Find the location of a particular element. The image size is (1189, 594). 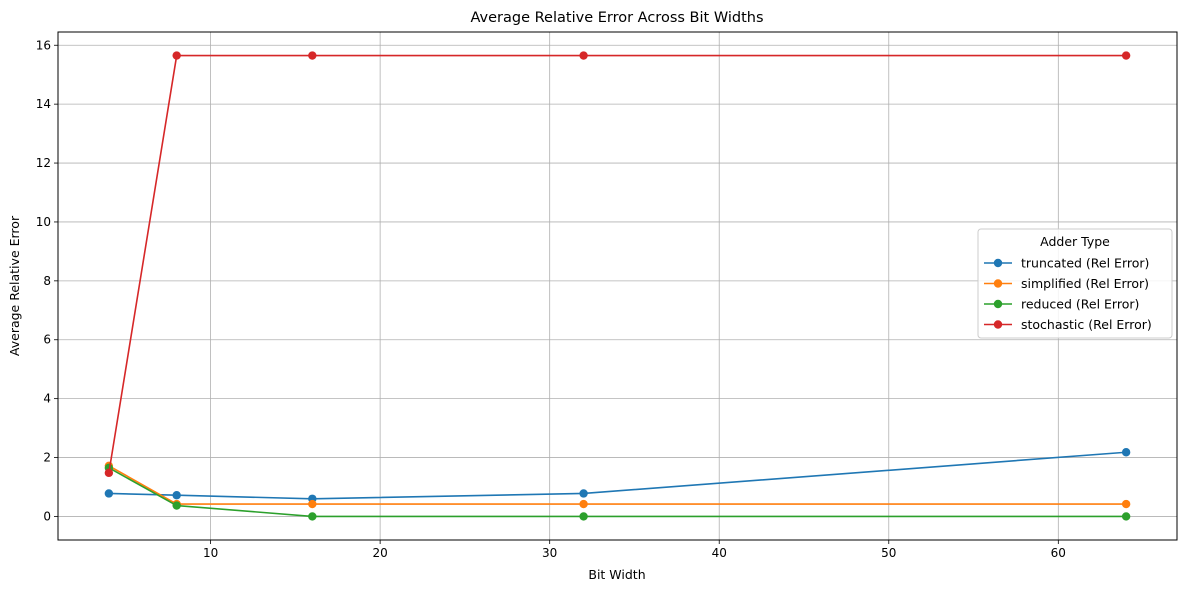

legend-box is located at coordinates (1075, 283).